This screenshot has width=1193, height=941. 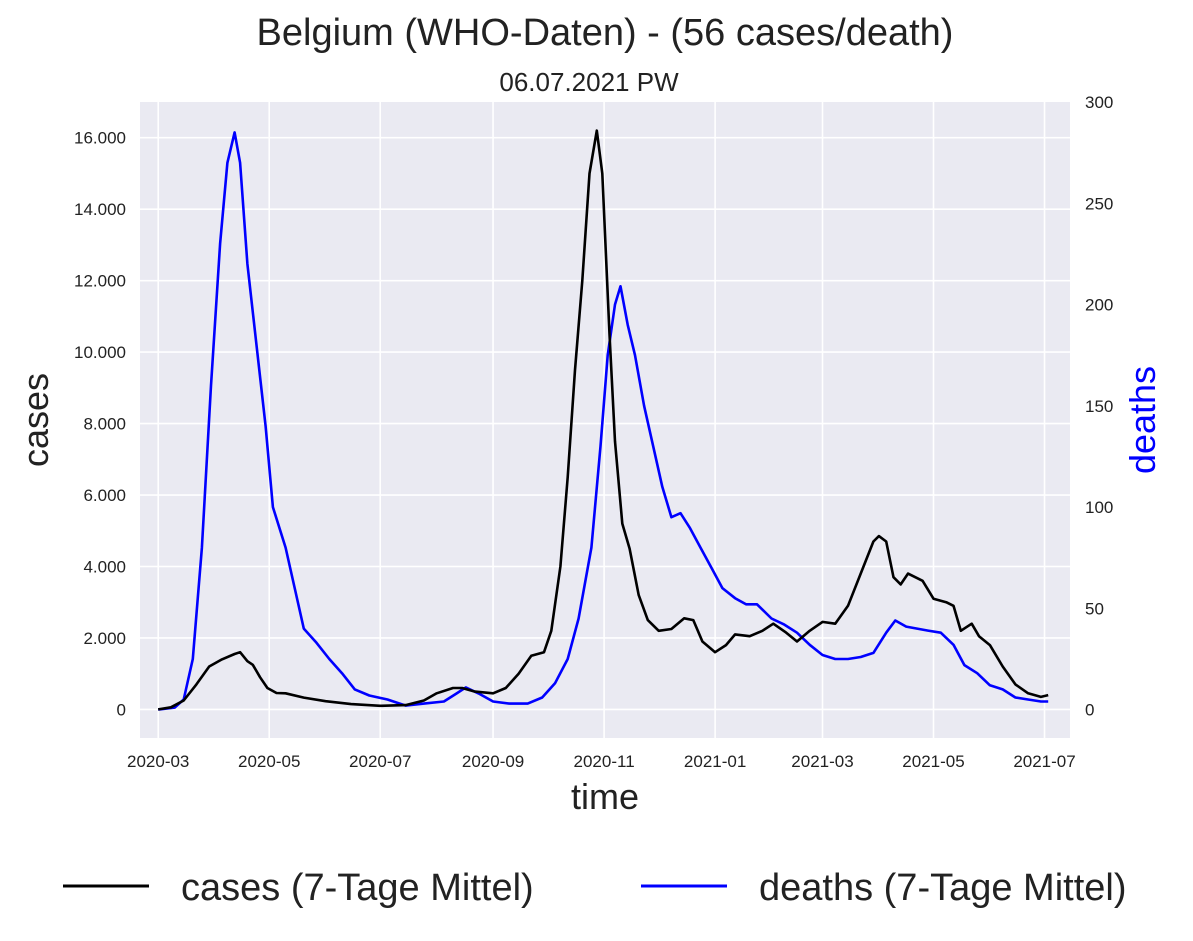 What do you see at coordinates (943, 888) in the screenshot?
I see `legend-label-deaths: deaths (7-Tage Mittel)` at bounding box center [943, 888].